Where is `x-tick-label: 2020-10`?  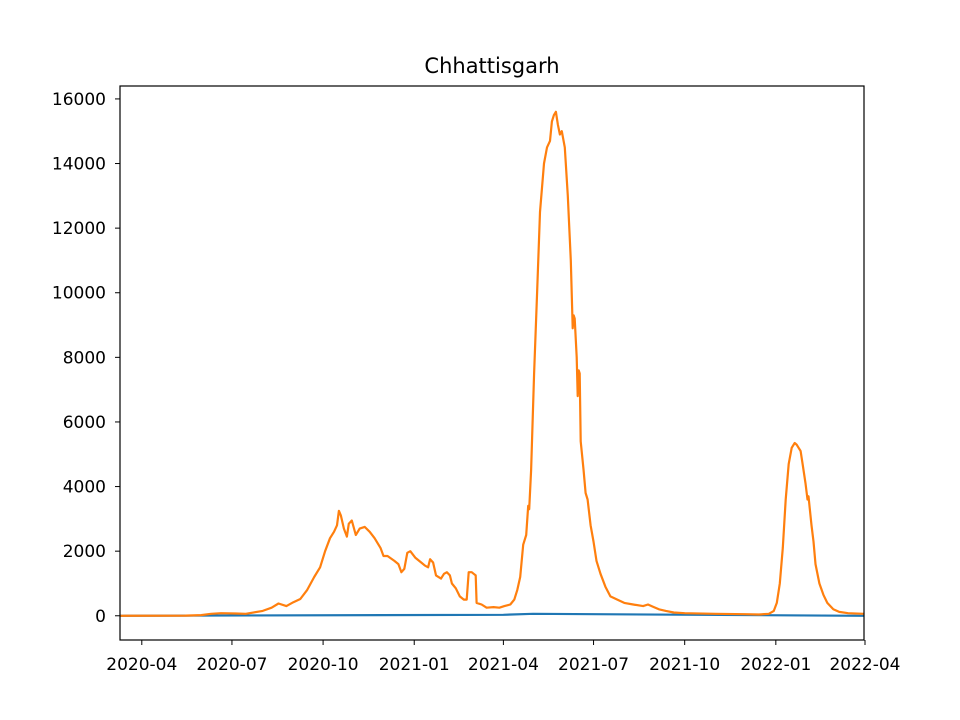 x-tick-label: 2020-10 is located at coordinates (323, 665).